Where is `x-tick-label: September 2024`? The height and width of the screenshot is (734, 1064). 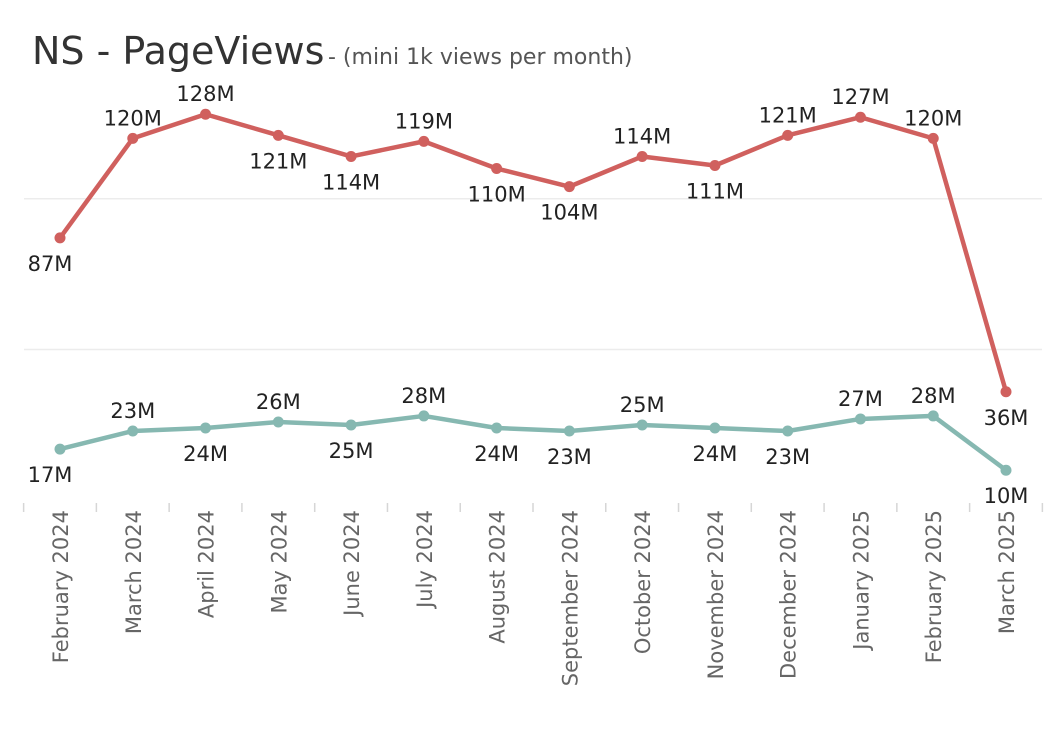
x-tick-label: September 2024 is located at coordinates (570, 598).